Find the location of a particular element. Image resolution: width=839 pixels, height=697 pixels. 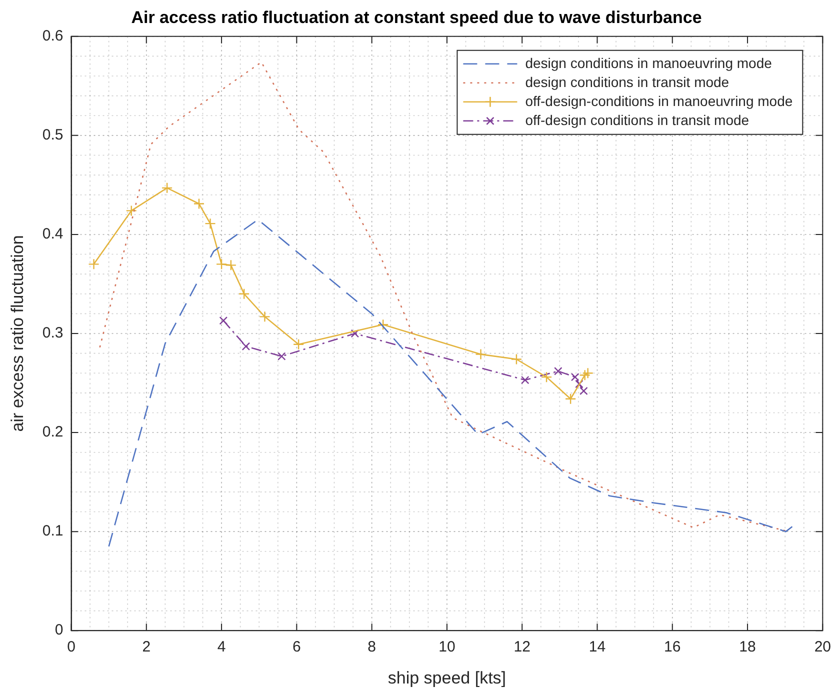

legend-label: off-design conditions in transit mode is located at coordinates (637, 120).